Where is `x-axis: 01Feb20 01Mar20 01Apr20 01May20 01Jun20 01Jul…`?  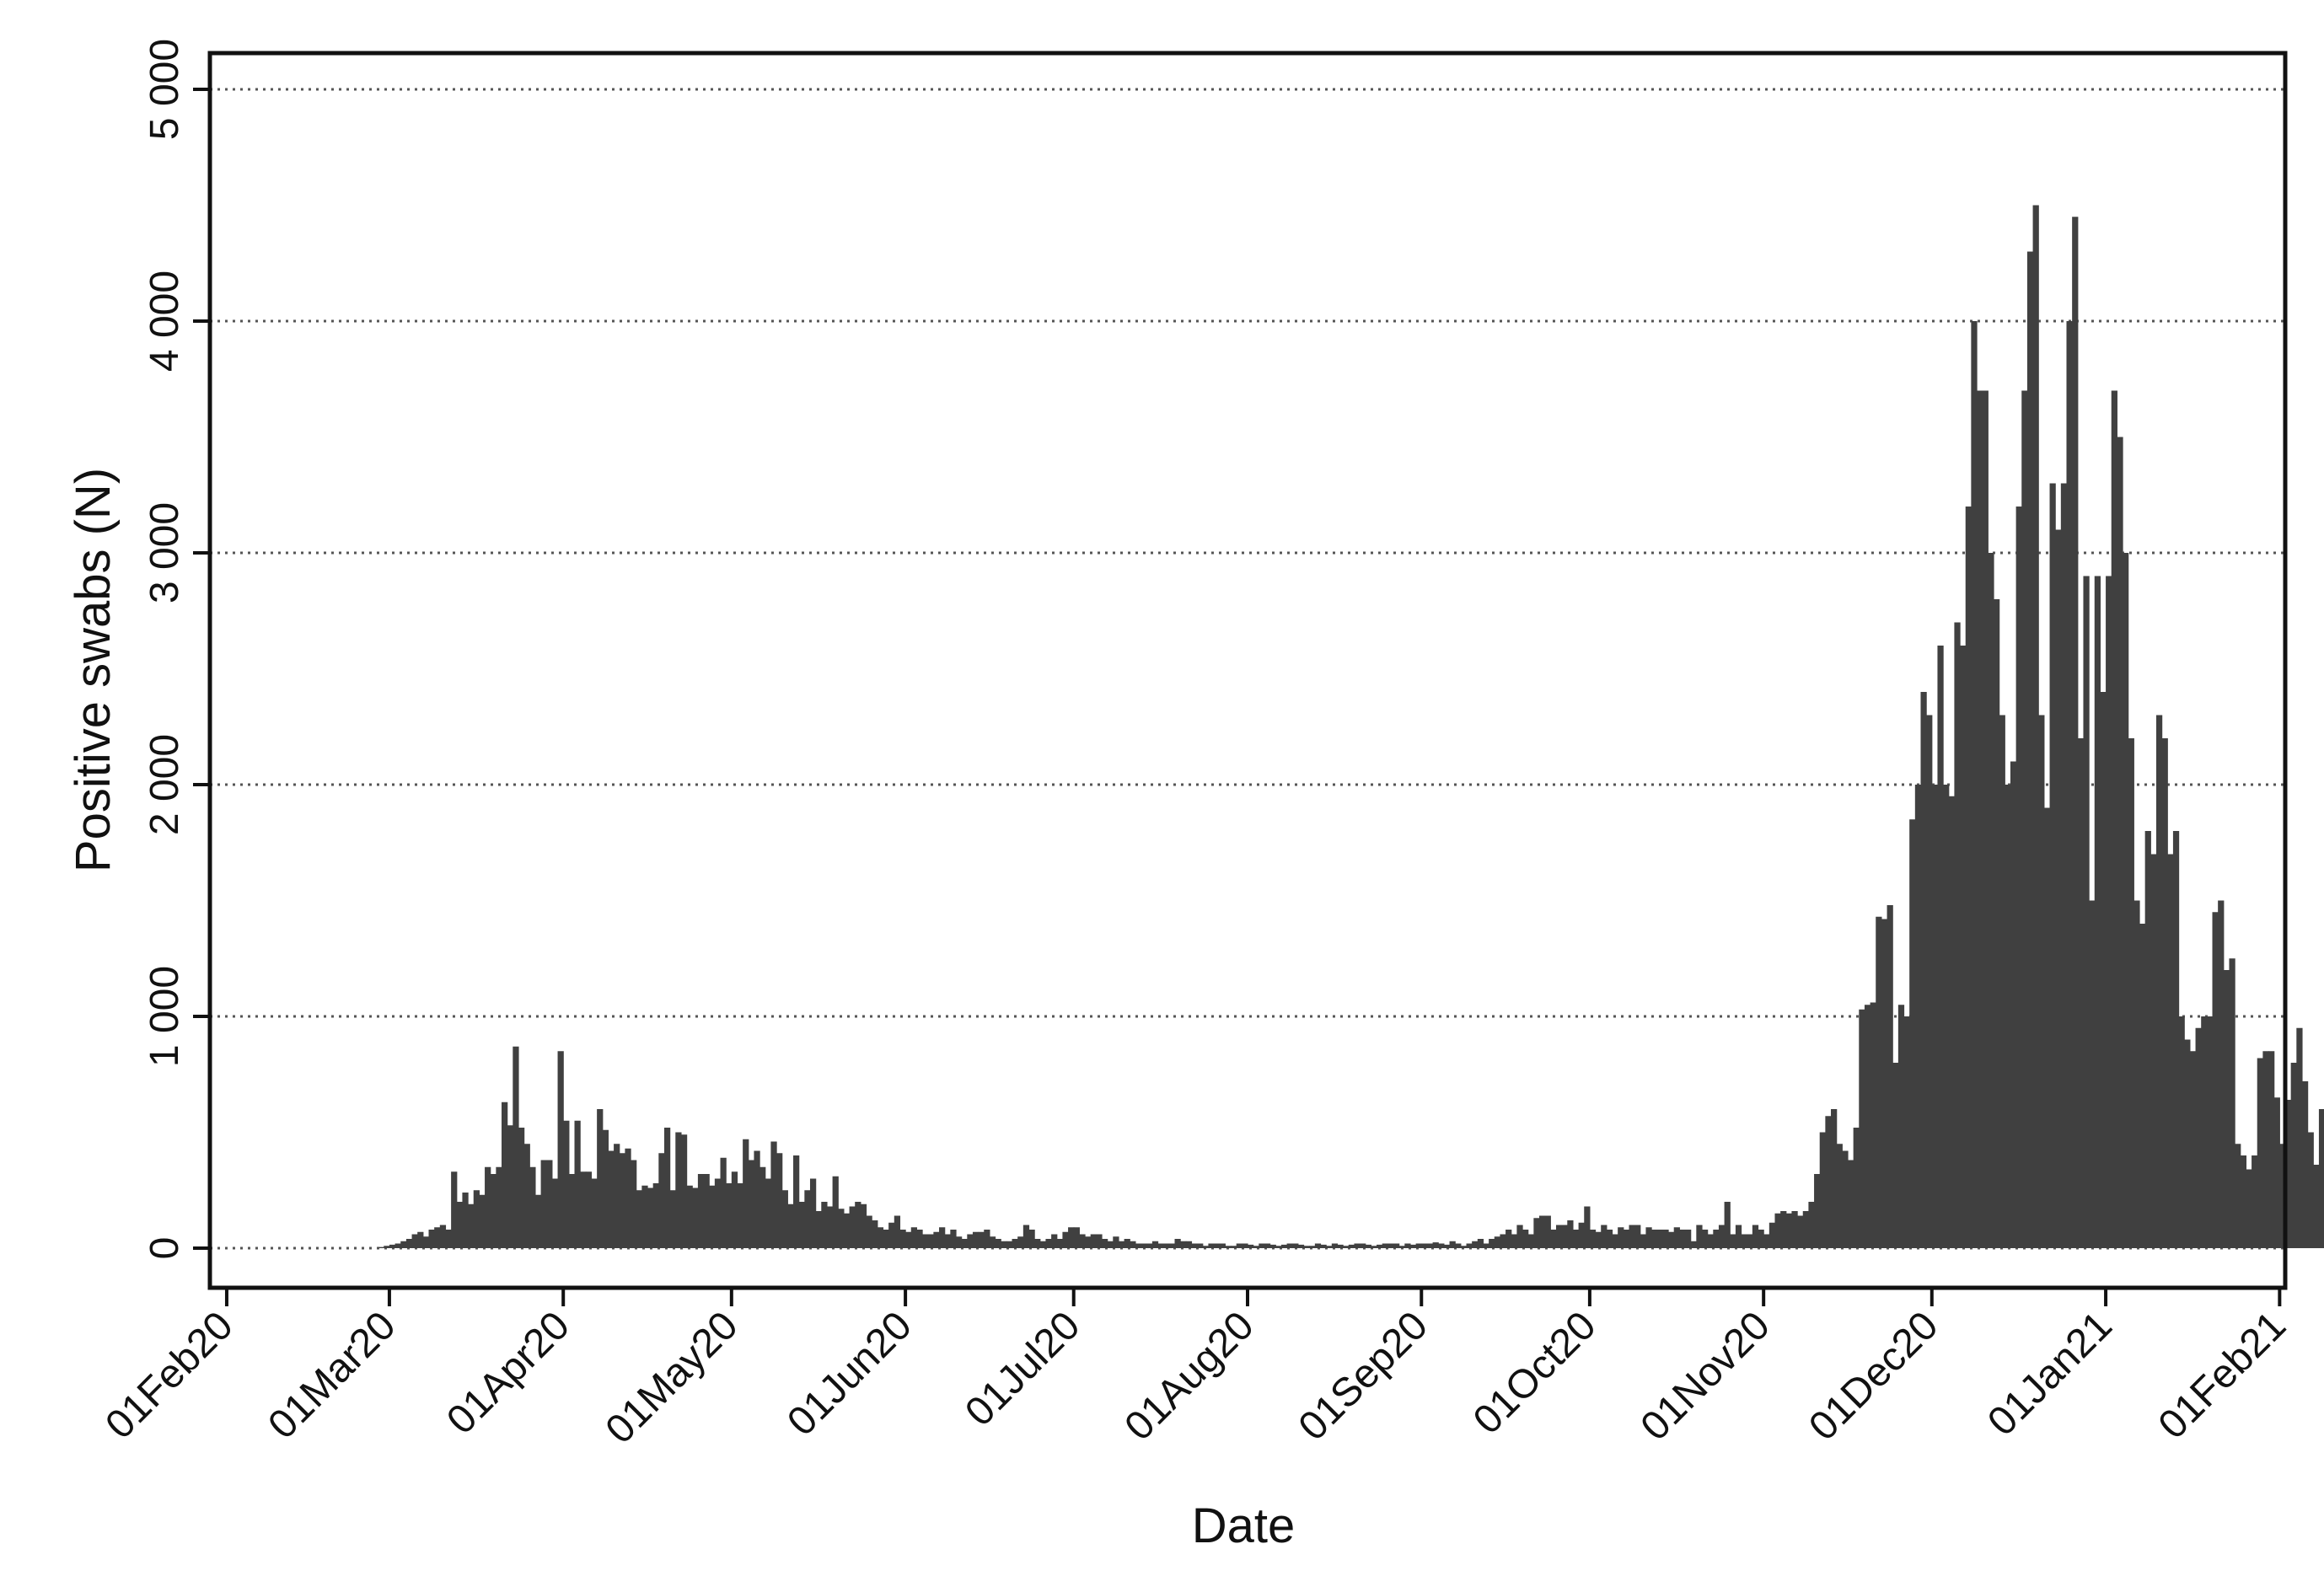 x-axis: 01Feb20 01Mar20 01Apr20 01May20 01Jun20 01Jul… is located at coordinates (1195, 1370).